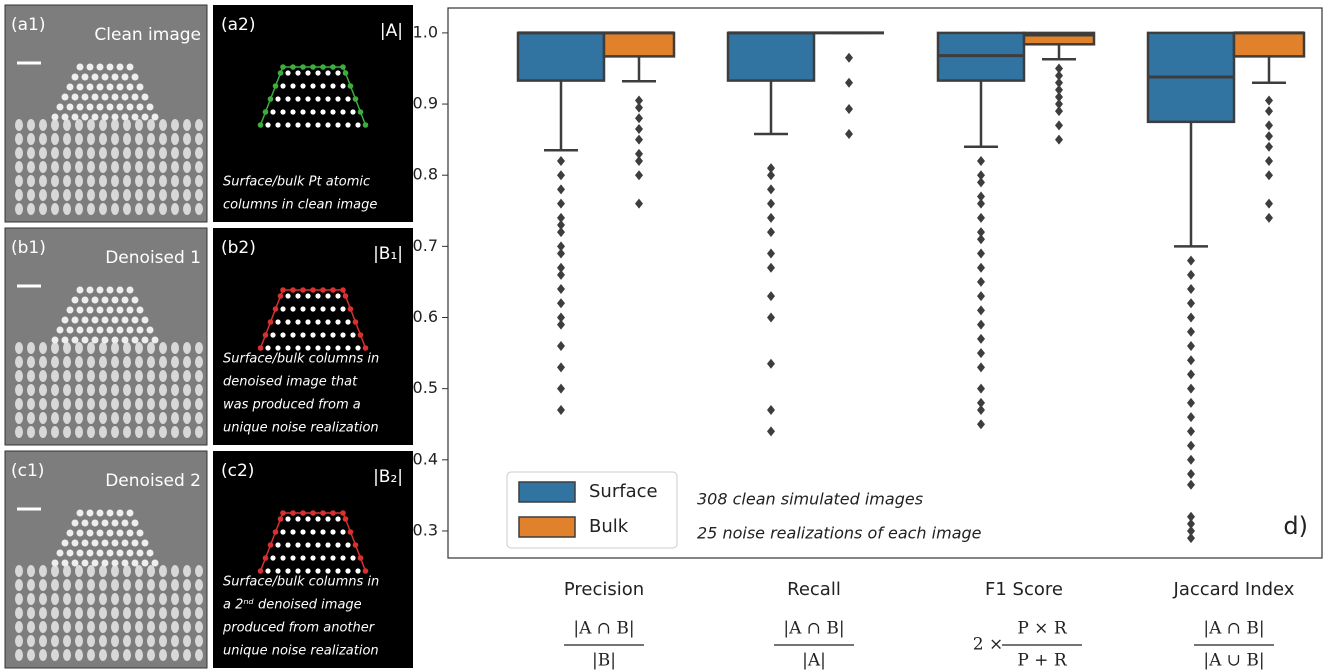 The image size is (1331, 671). What do you see at coordinates (425, 316) in the screenshot?
I see `y-tick-label: 0.6` at bounding box center [425, 316].